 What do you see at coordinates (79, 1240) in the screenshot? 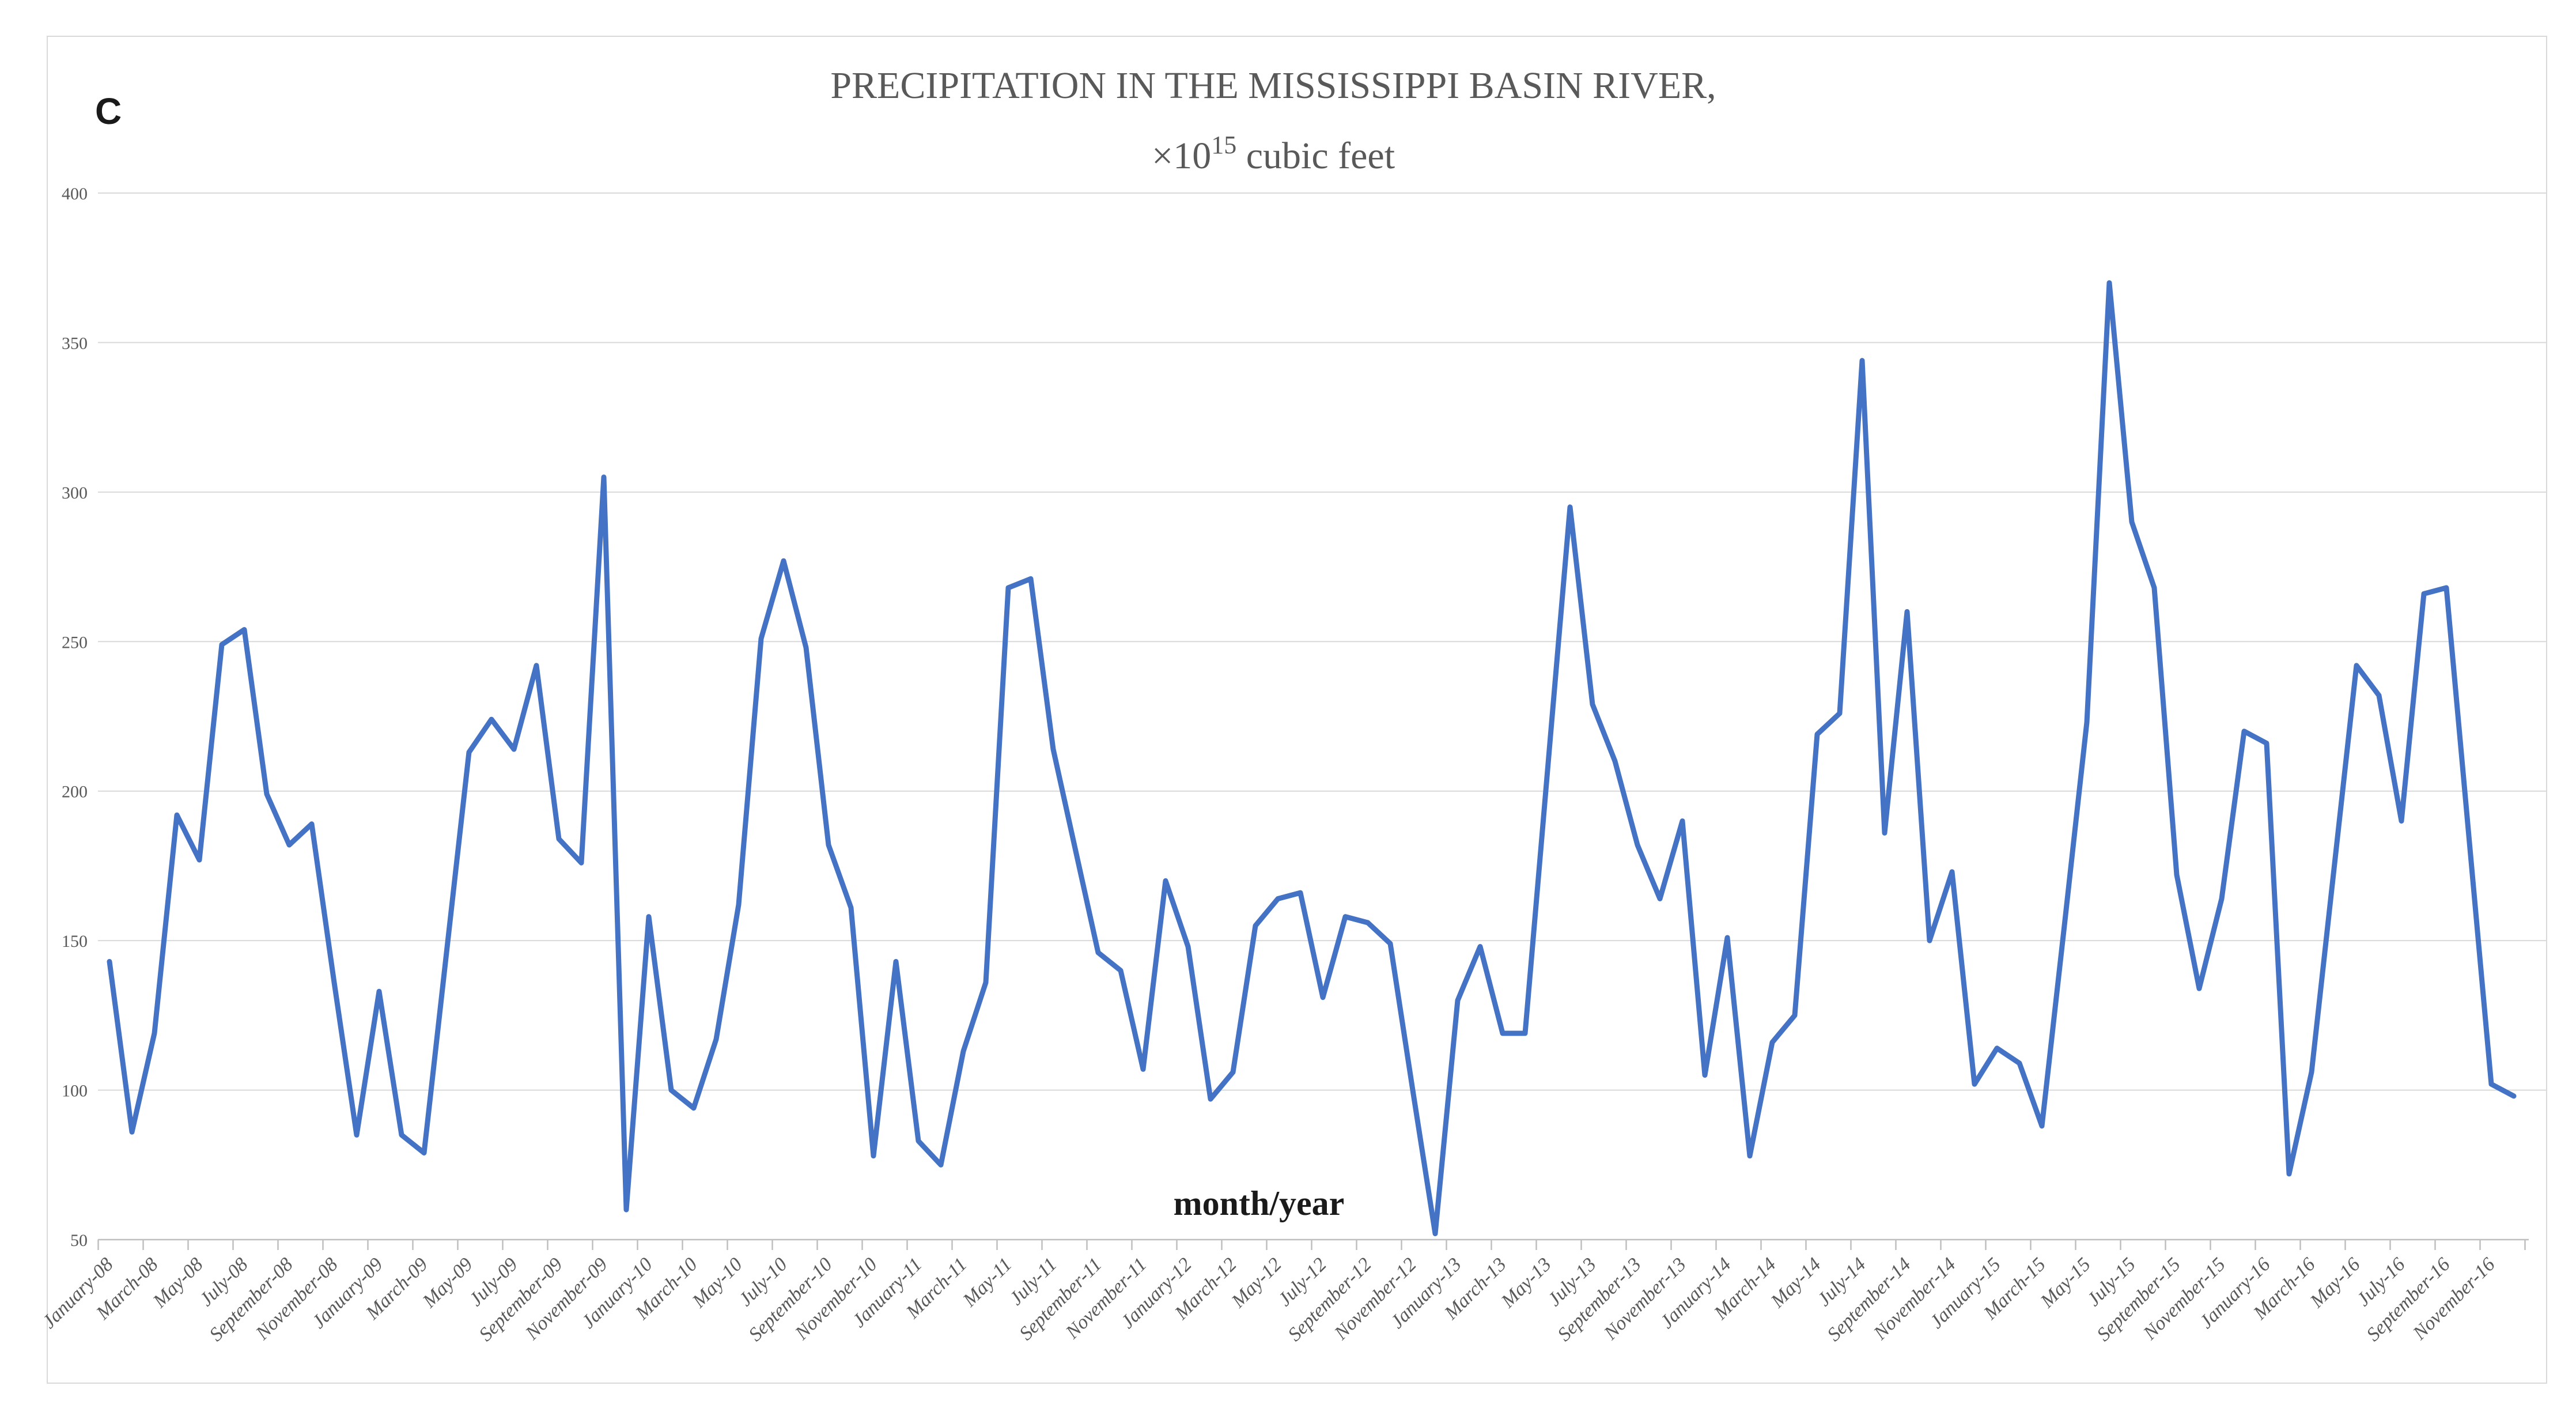
I see `y-tick-label-50: 50` at bounding box center [79, 1240].